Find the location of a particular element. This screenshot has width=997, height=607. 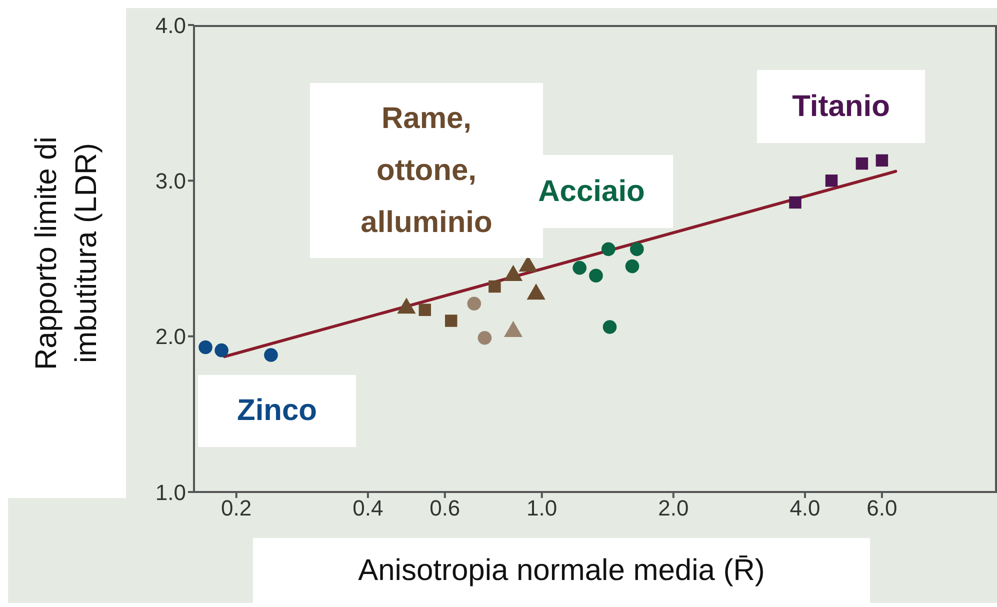

y-tick-label: 4.0 is located at coordinates (170, 25).